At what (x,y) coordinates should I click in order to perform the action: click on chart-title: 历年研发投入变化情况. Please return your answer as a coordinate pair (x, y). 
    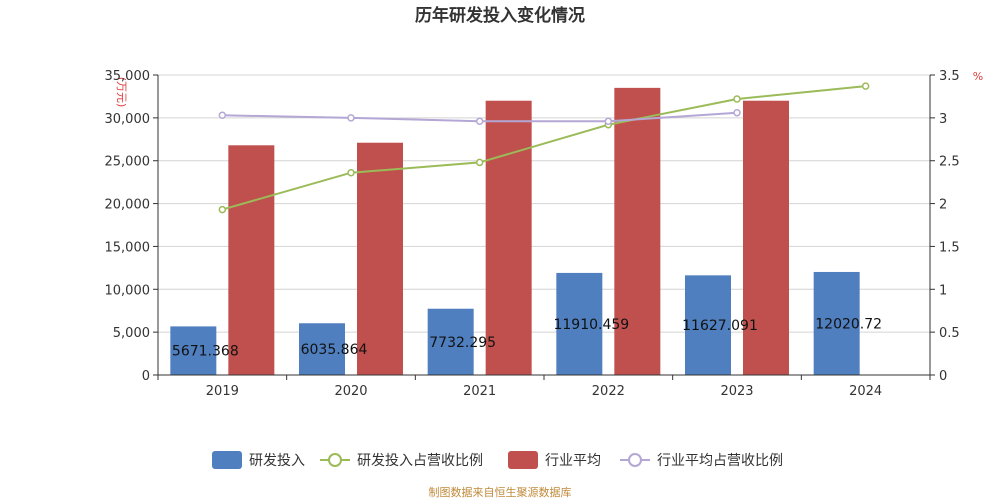
    Looking at the image, I should click on (500, 15).